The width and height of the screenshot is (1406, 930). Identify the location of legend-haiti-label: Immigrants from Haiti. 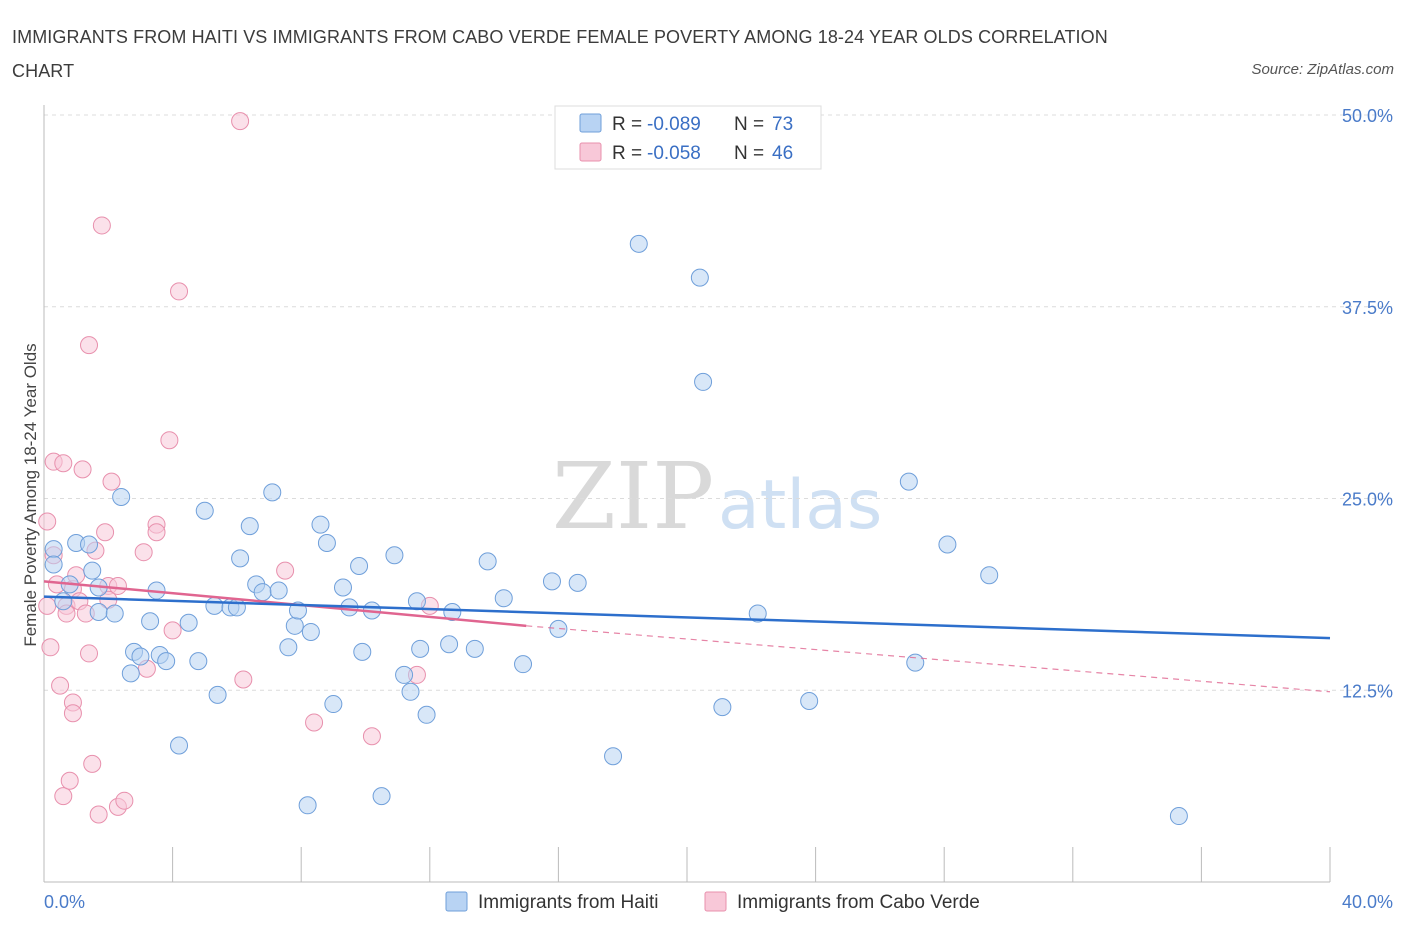
(568, 902).